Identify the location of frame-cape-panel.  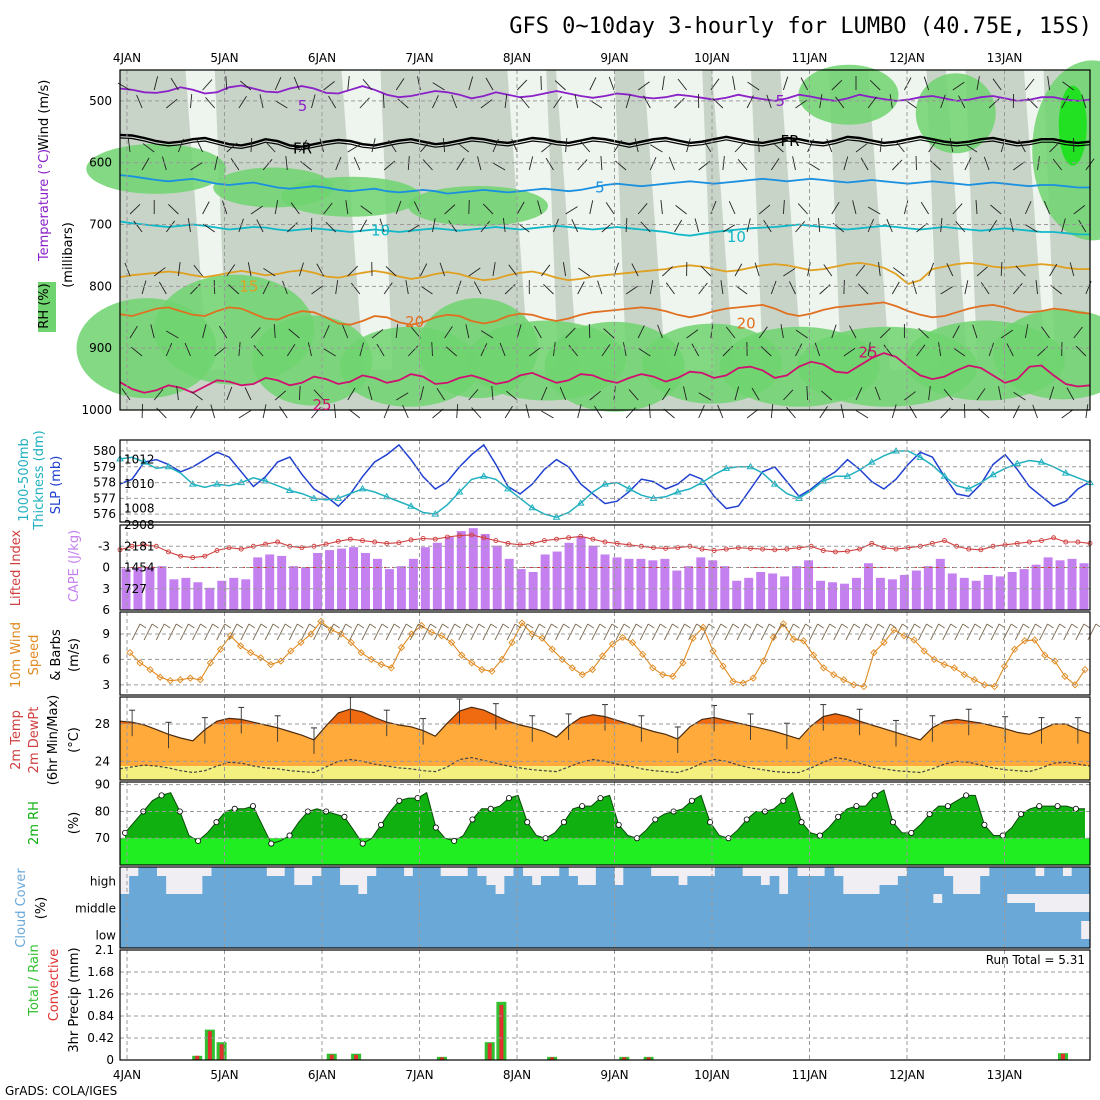
(605, 567).